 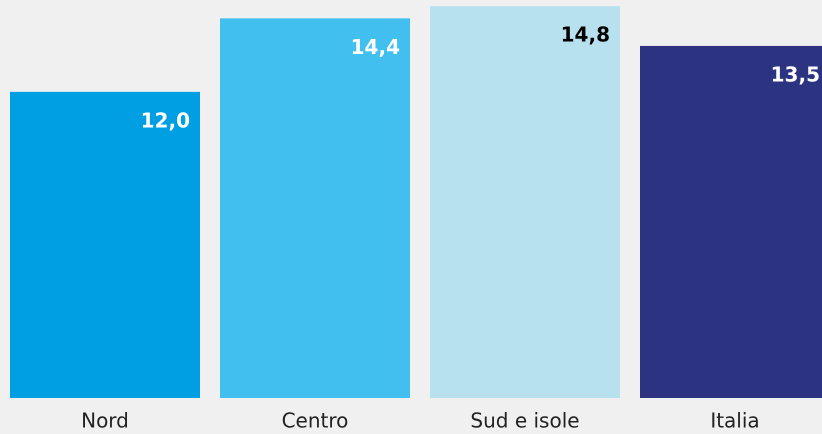 What do you see at coordinates (524, 421) in the screenshot?
I see `category-label: Sud e isole` at bounding box center [524, 421].